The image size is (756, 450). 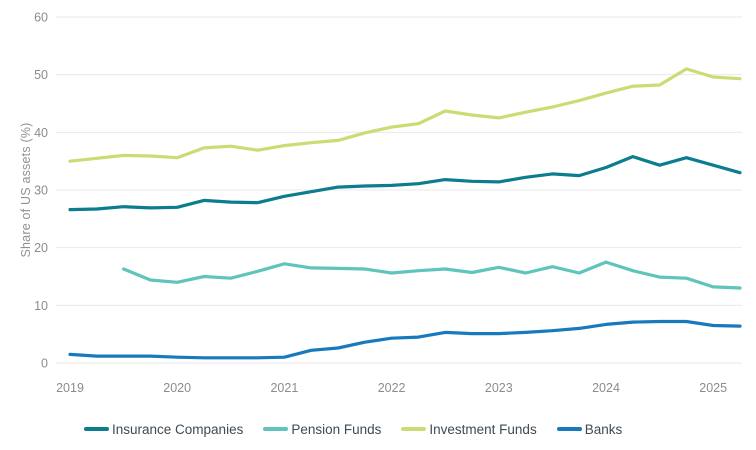 I want to click on series-line-pension-funds, so click(x=431, y=275).